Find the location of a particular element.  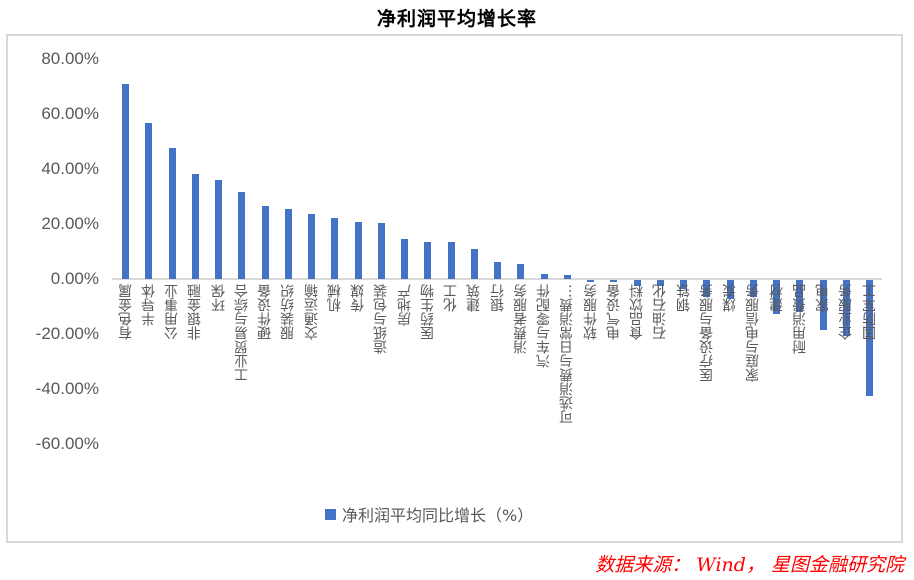

x-tick-label: 国防军工 is located at coordinates (869, 312).